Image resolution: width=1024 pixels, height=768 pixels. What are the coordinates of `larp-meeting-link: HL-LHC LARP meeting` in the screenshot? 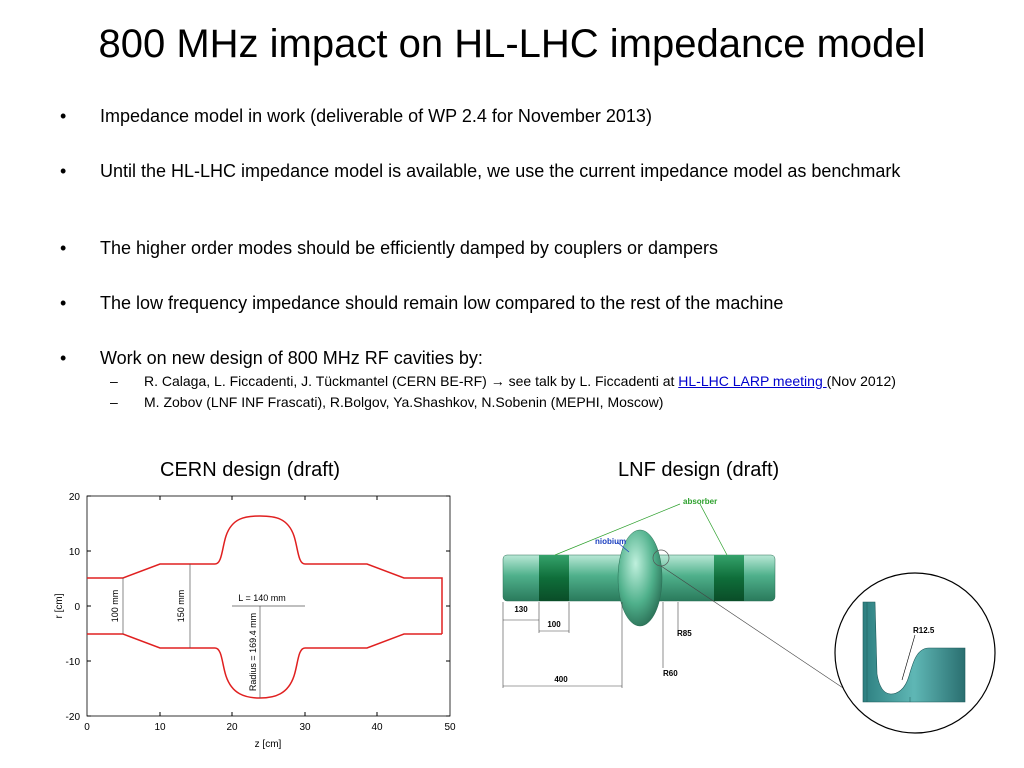 It's located at (752, 381).